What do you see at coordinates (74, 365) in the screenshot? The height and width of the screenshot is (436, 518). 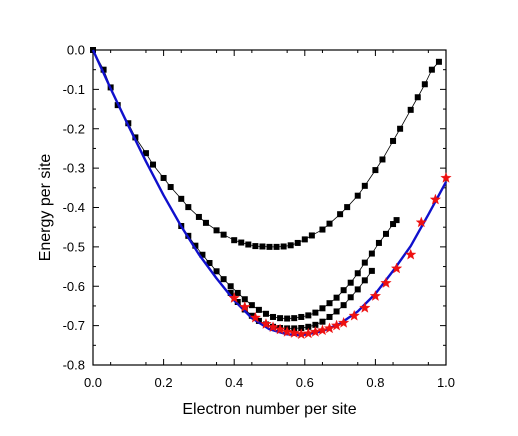 I see `y-tick-label: -0.8` at bounding box center [74, 365].